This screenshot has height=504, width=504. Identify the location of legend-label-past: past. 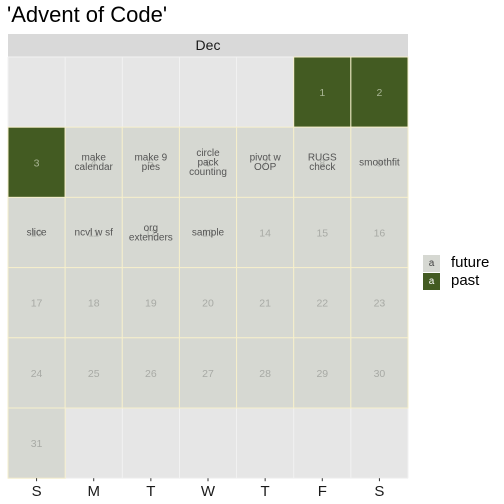
(465, 280).